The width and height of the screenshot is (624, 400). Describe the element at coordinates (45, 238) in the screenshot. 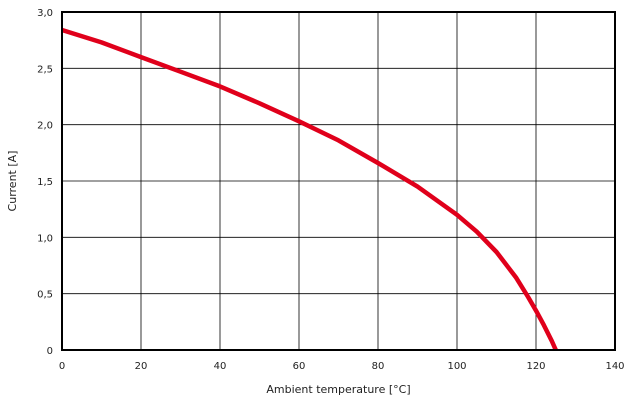

I see `y-tick-label: 1,0` at that location.